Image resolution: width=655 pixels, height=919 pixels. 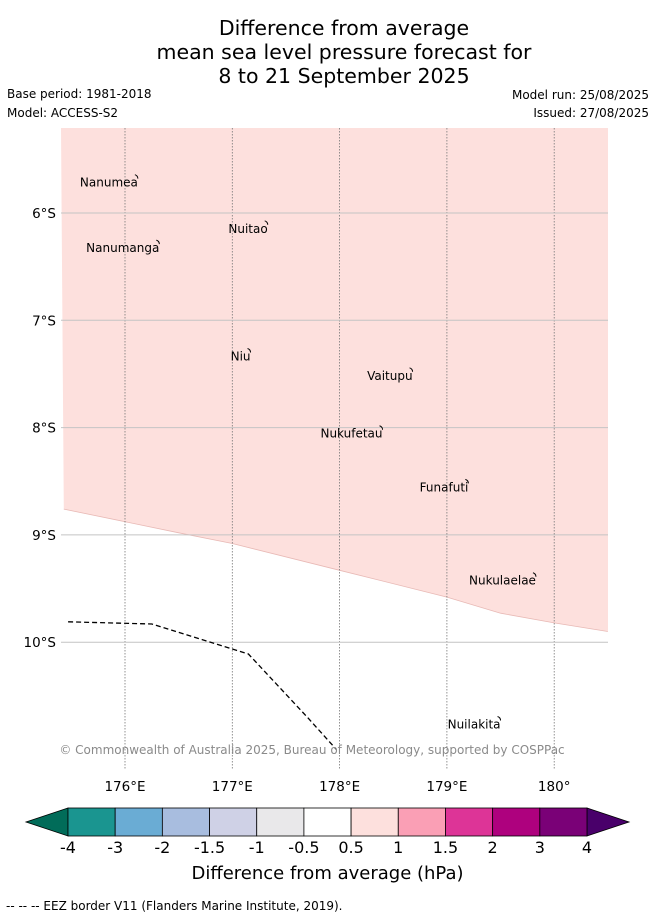 I want to click on island-label: Vaitupu, so click(x=390, y=376).